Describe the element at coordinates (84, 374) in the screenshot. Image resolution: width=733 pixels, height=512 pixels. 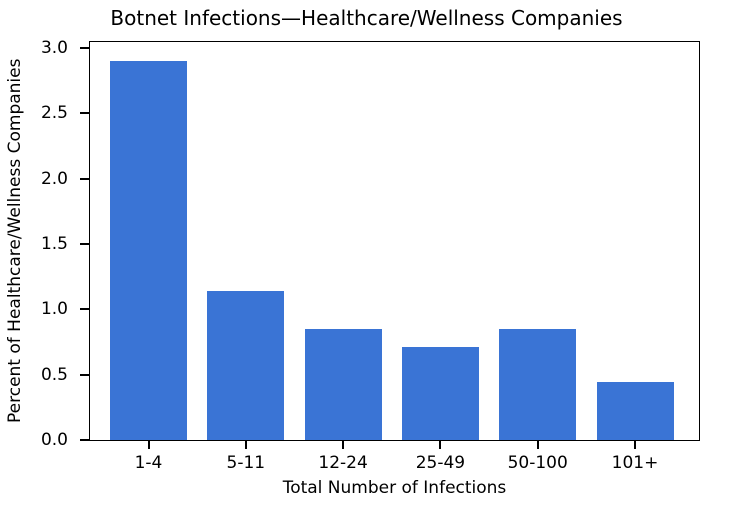
I see `y-tick-mark-0.5` at that location.